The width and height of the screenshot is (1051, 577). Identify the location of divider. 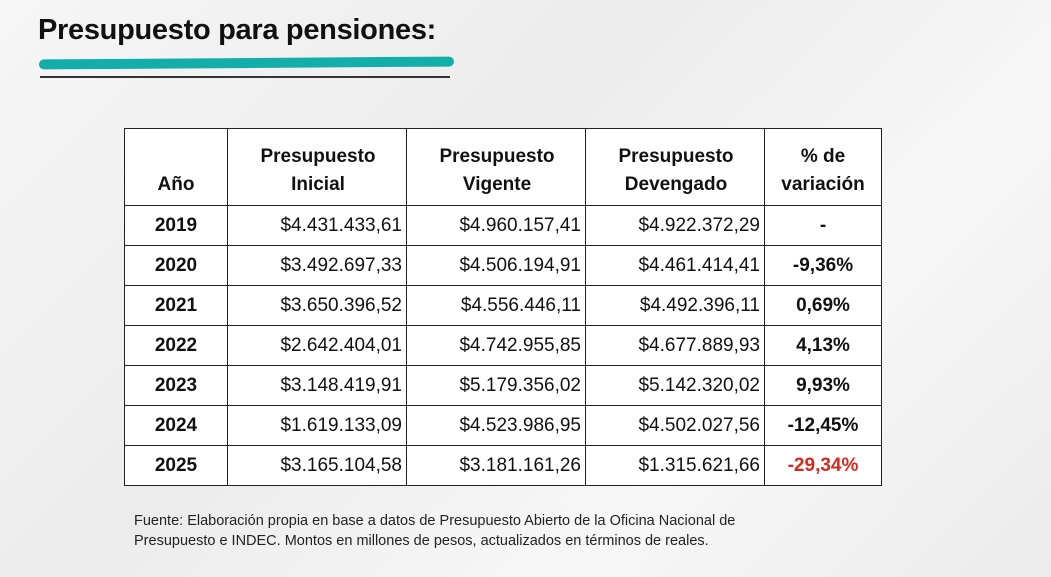
(245, 77).